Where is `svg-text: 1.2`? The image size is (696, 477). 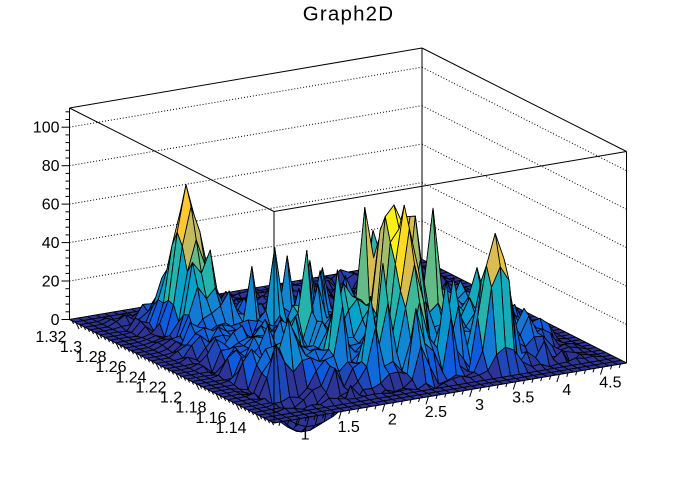 svg-text: 1.2 is located at coordinates (171, 398).